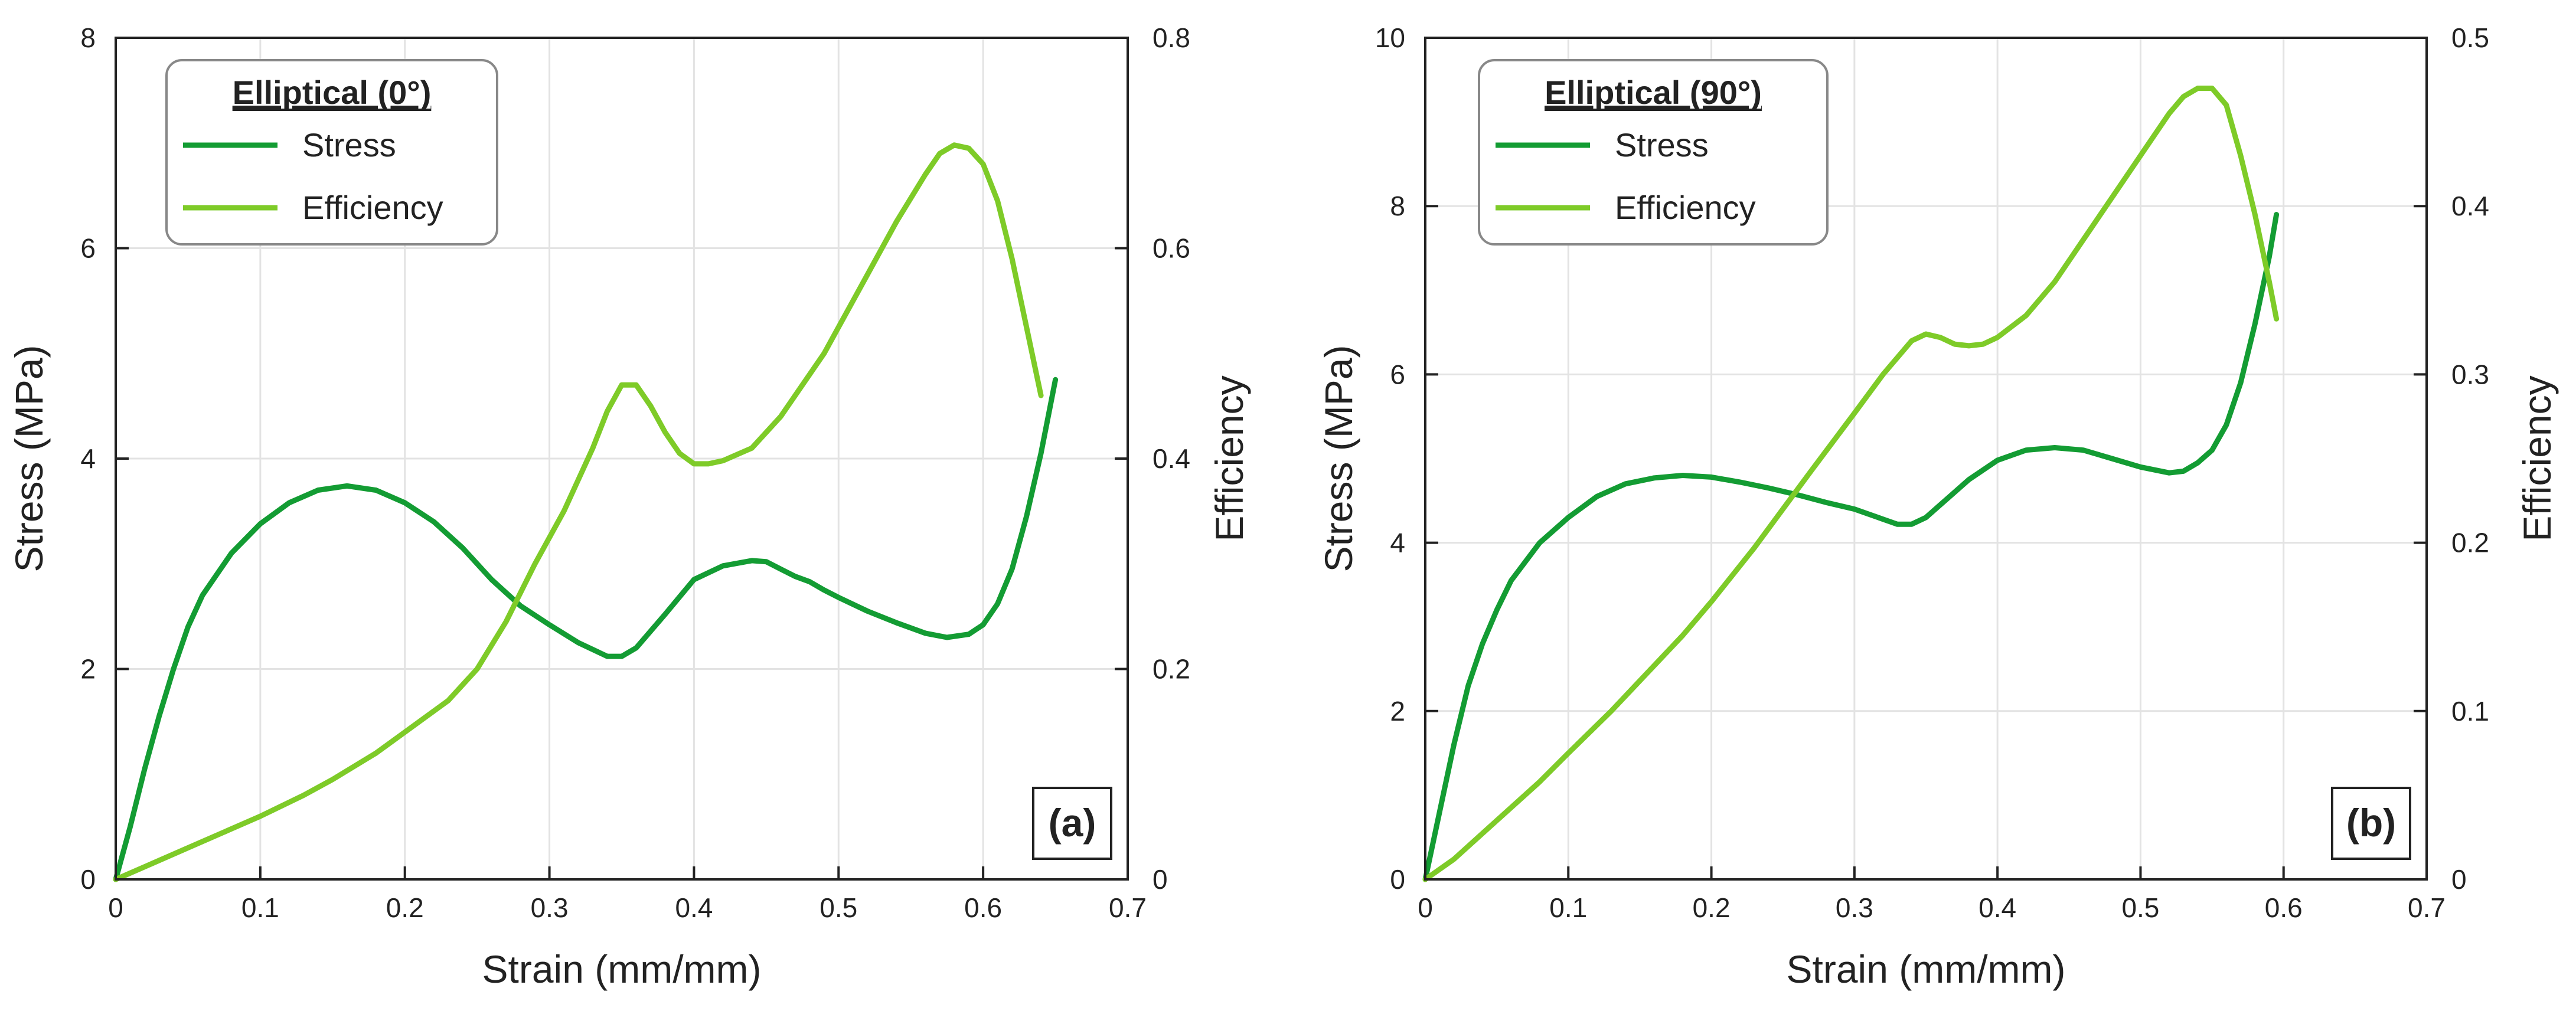  Describe the element at coordinates (1171, 37) in the screenshot. I see `y2-tick-label: 0.8` at that location.